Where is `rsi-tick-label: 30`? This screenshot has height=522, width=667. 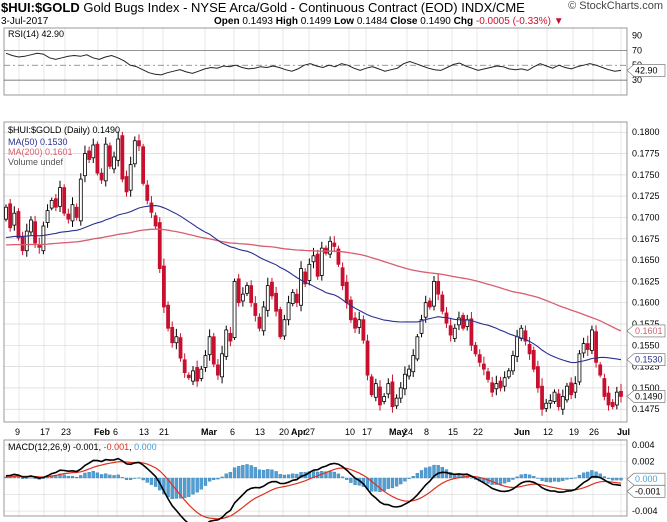
rsi-tick-label: 30 is located at coordinates (637, 80).